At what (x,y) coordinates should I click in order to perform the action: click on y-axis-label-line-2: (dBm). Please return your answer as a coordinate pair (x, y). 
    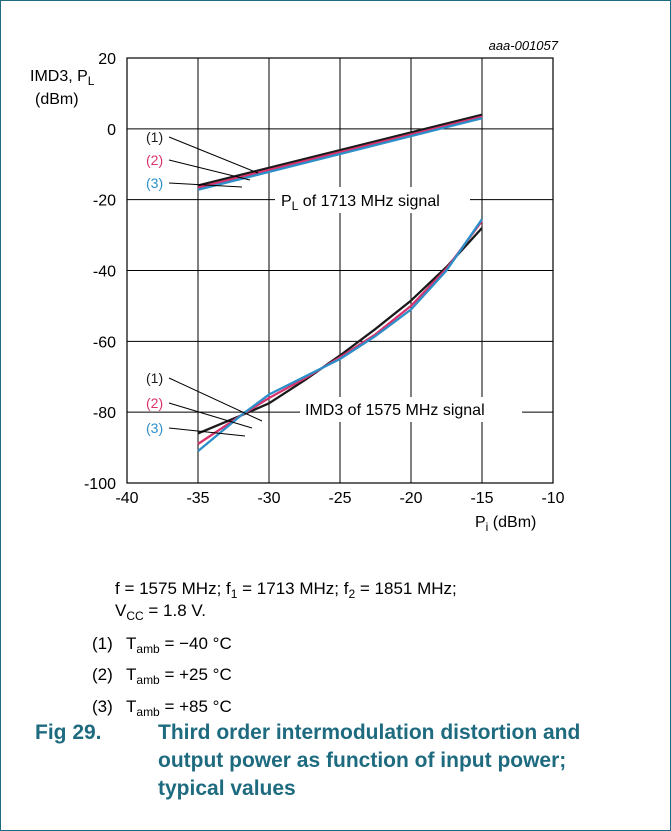
    Looking at the image, I should click on (57, 99).